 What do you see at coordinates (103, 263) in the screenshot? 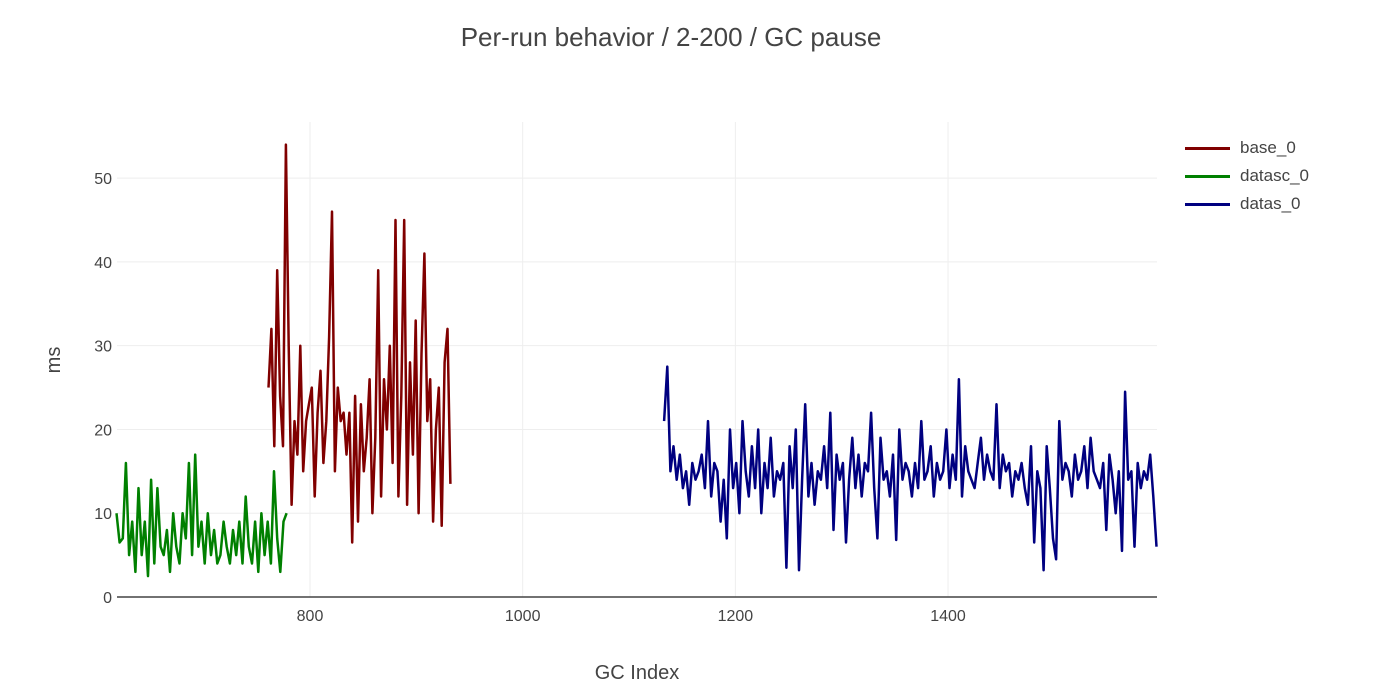
I see `y-tick-label: 40` at bounding box center [103, 263].